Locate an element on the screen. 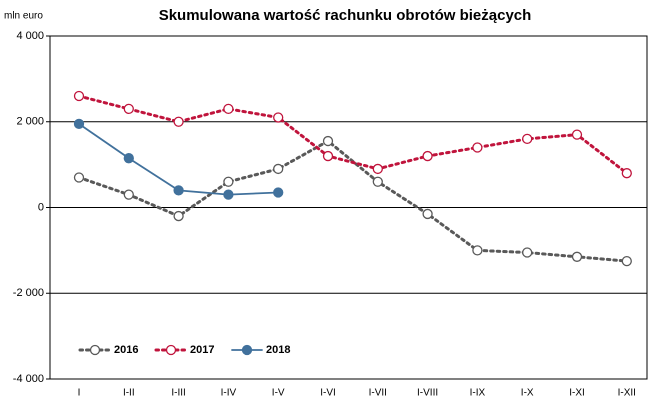 This screenshot has width=649, height=401. x-tick-label: I-IV is located at coordinates (229, 393).